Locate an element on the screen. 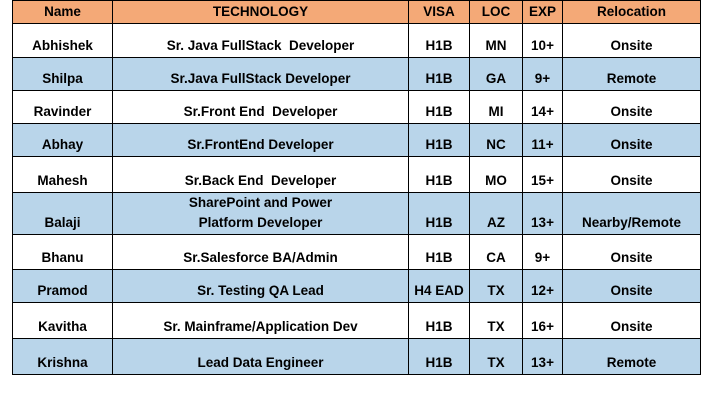 The height and width of the screenshot is (403, 715). cell-name: Abhishek is located at coordinates (62, 40).